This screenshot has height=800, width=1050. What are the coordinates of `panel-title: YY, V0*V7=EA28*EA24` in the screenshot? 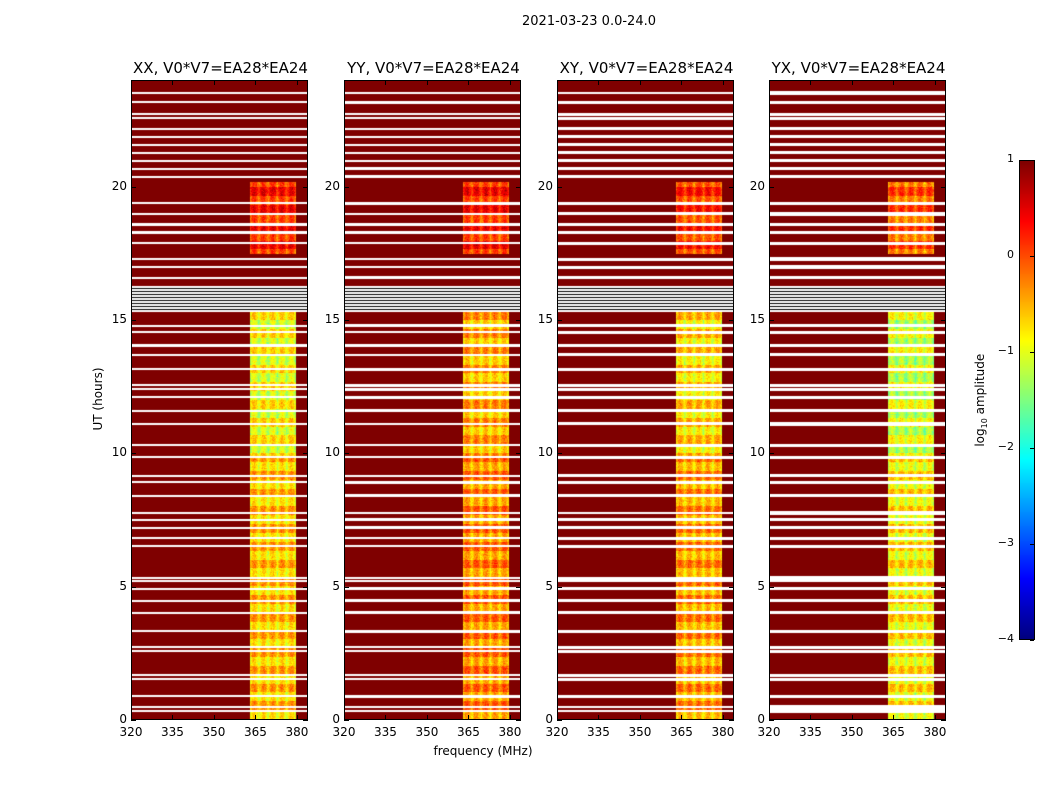 It's located at (433, 68).